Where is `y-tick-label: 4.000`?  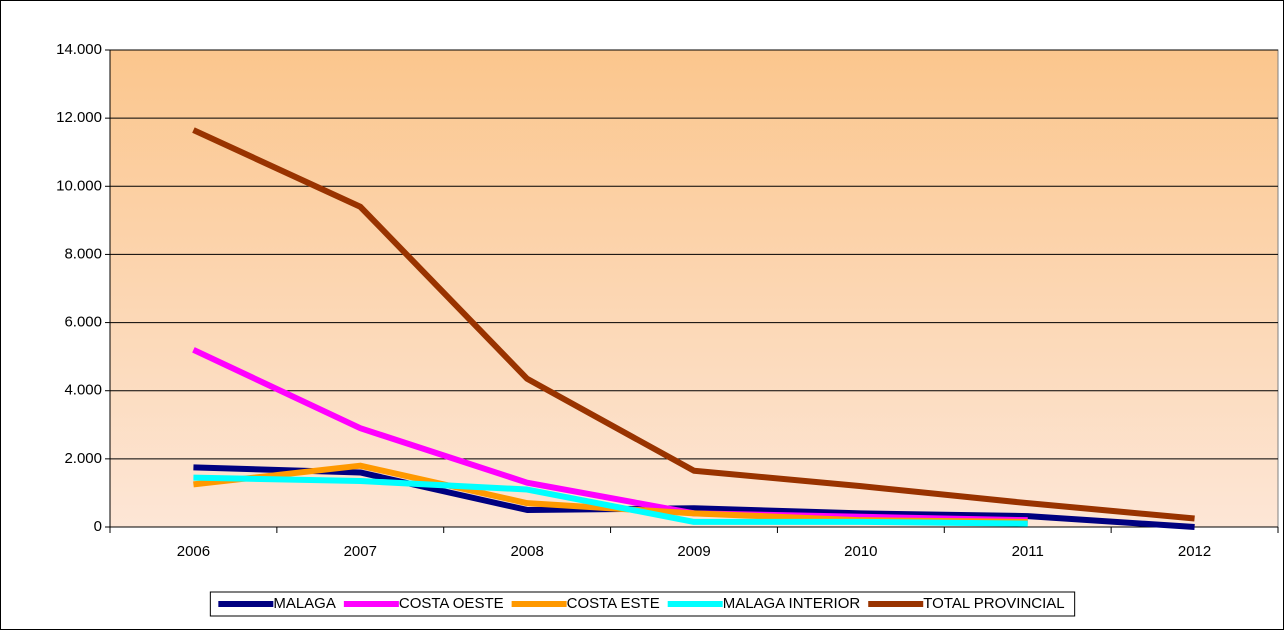 y-tick-label: 4.000 is located at coordinates (83, 390).